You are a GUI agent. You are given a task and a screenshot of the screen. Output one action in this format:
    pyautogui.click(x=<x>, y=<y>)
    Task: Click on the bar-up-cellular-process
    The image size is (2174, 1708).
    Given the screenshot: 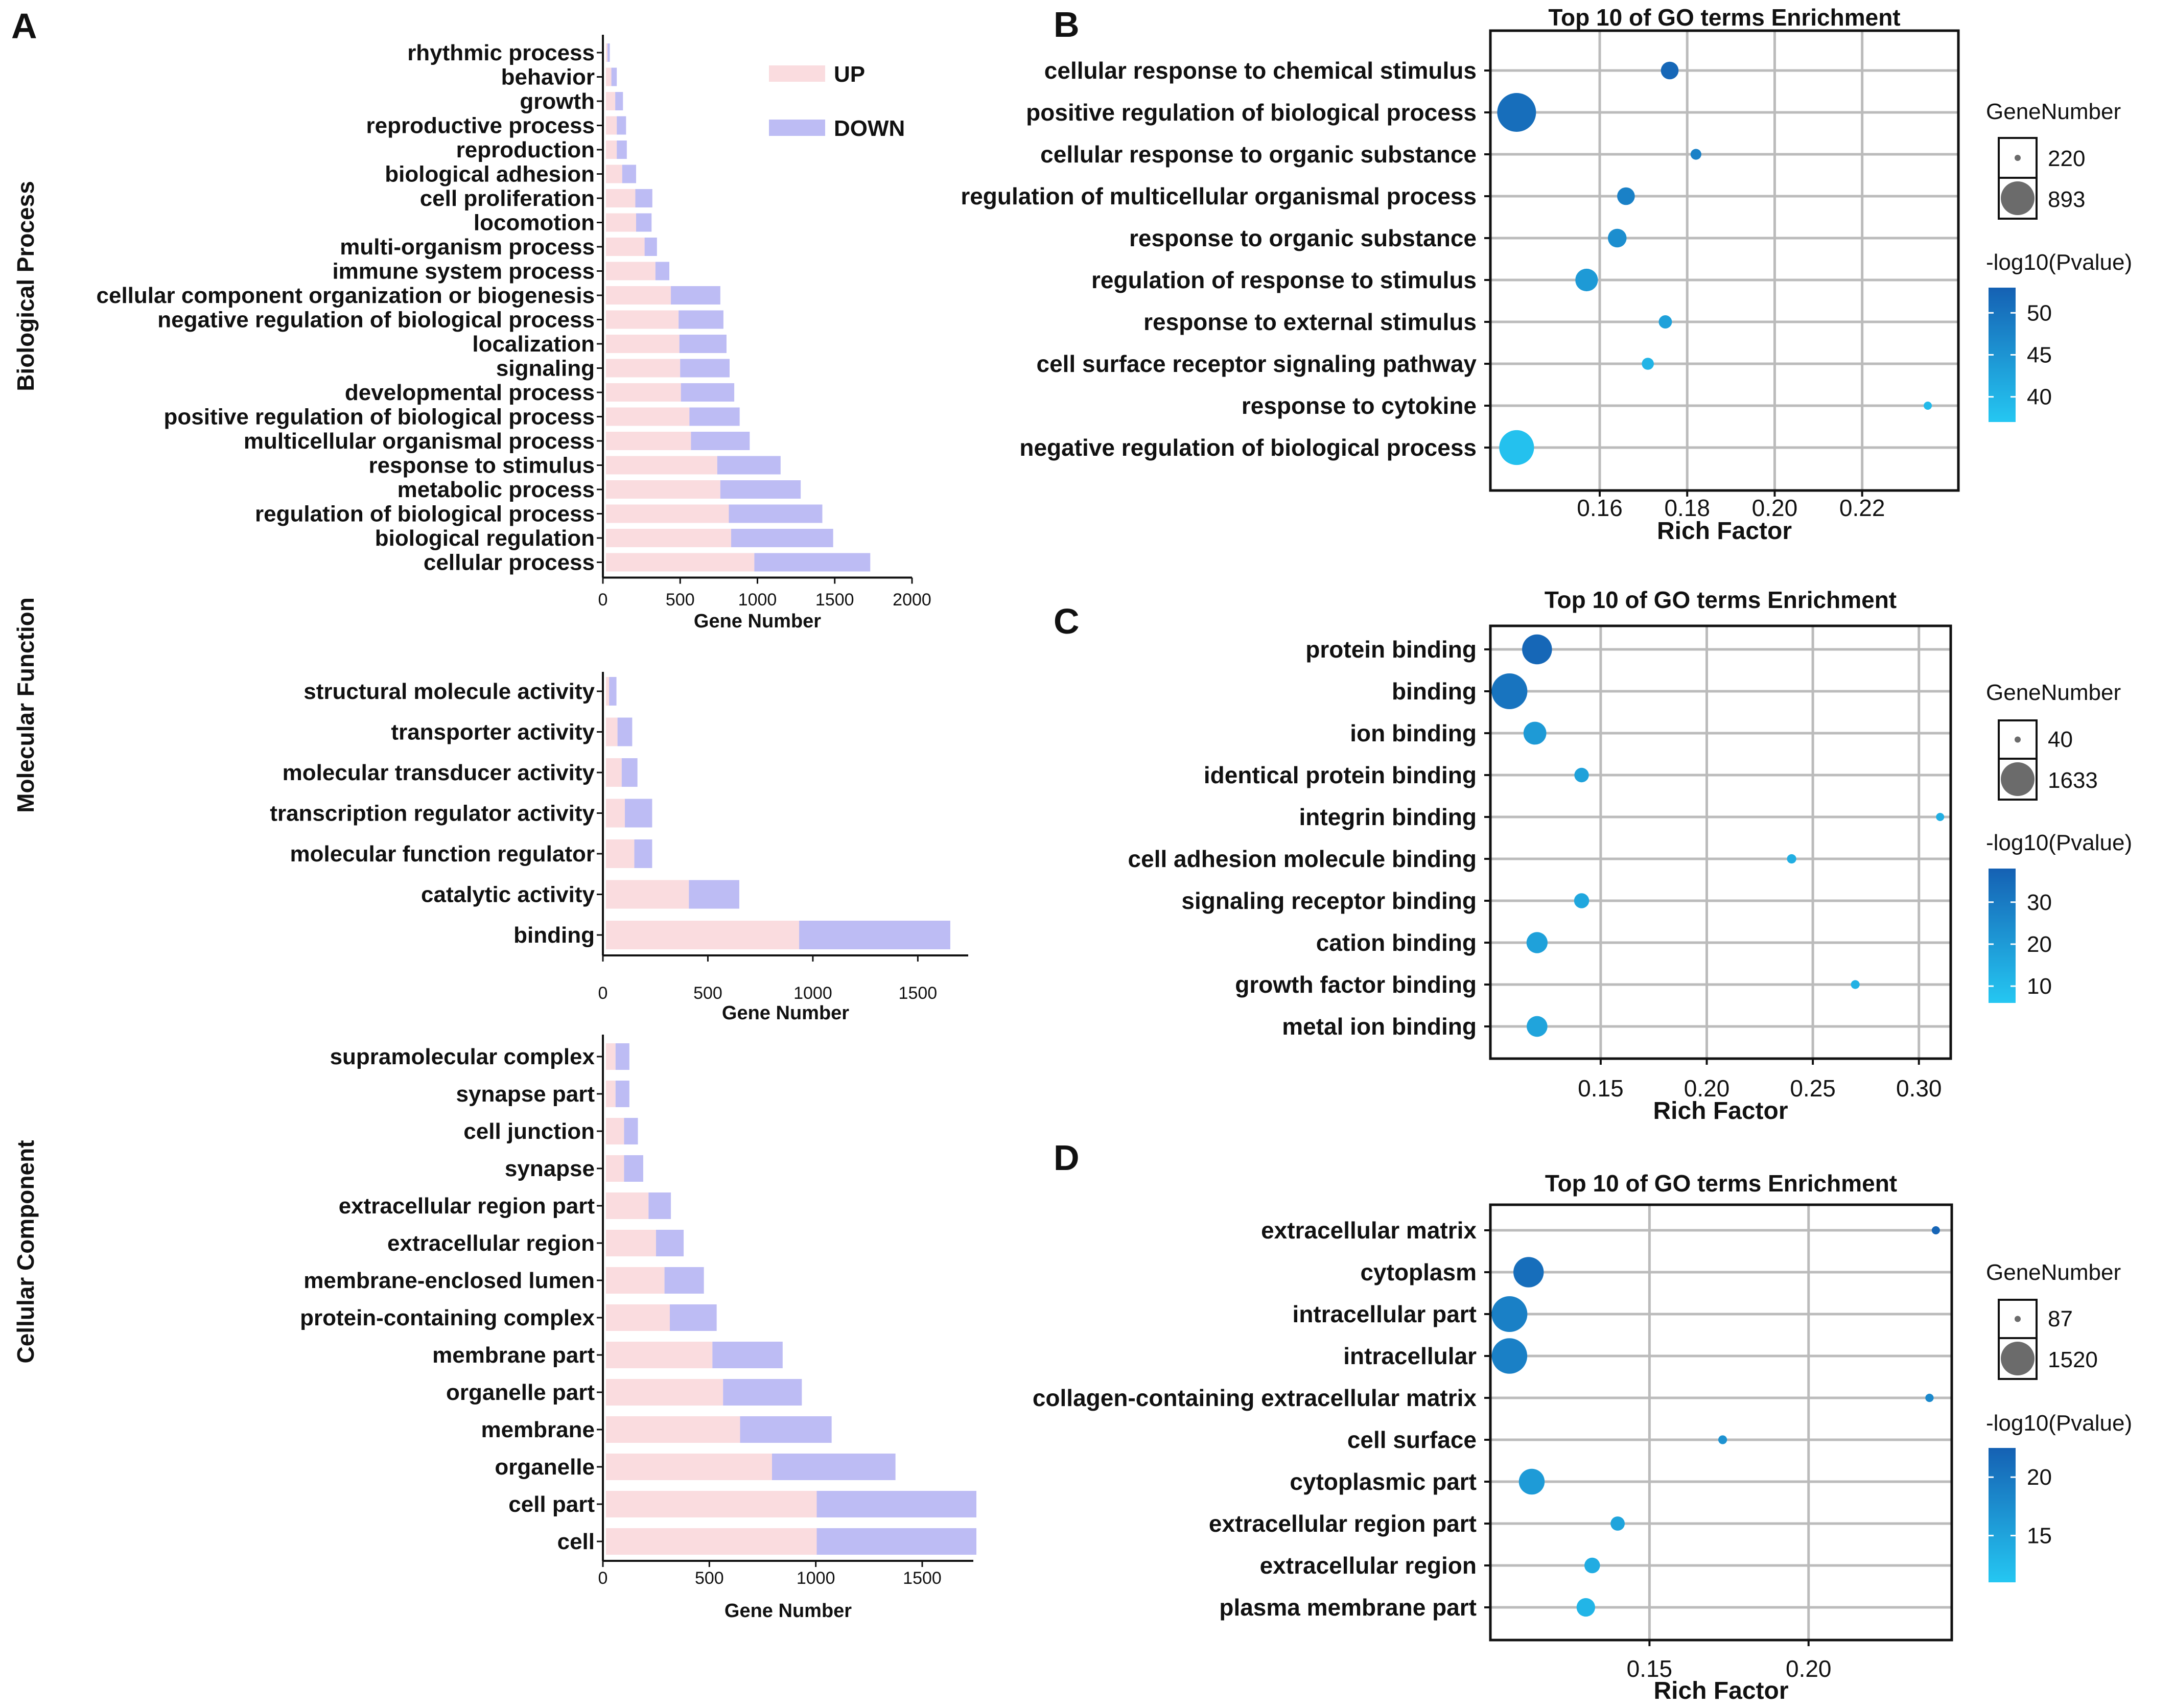 What is the action you would take?
    pyautogui.click(x=680, y=562)
    